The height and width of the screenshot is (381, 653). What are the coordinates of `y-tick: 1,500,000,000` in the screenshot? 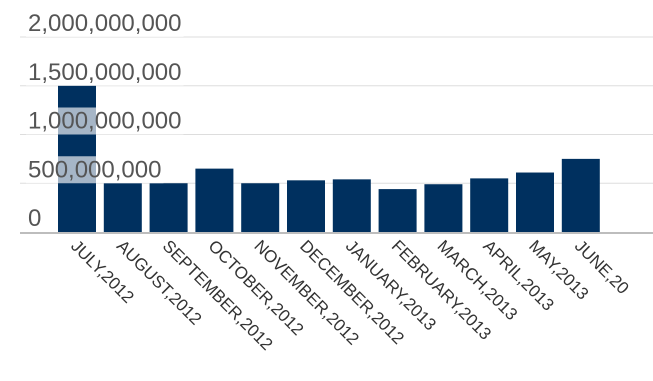 It's located at (105, 72).